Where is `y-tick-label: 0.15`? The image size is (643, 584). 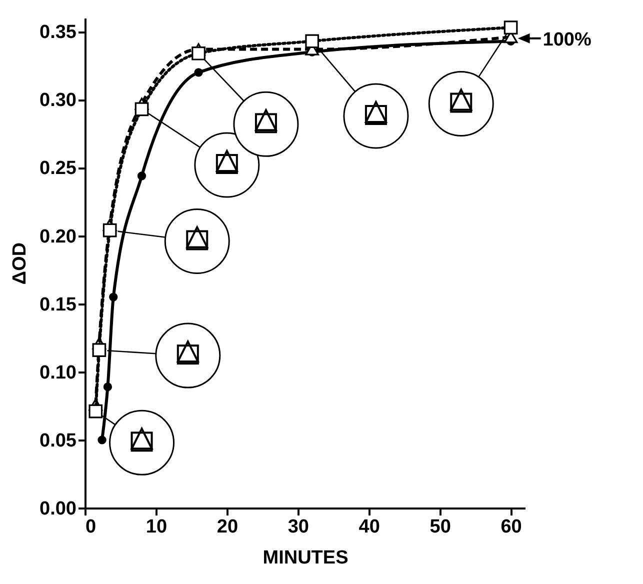
y-tick-label: 0.15 is located at coordinates (58, 305).